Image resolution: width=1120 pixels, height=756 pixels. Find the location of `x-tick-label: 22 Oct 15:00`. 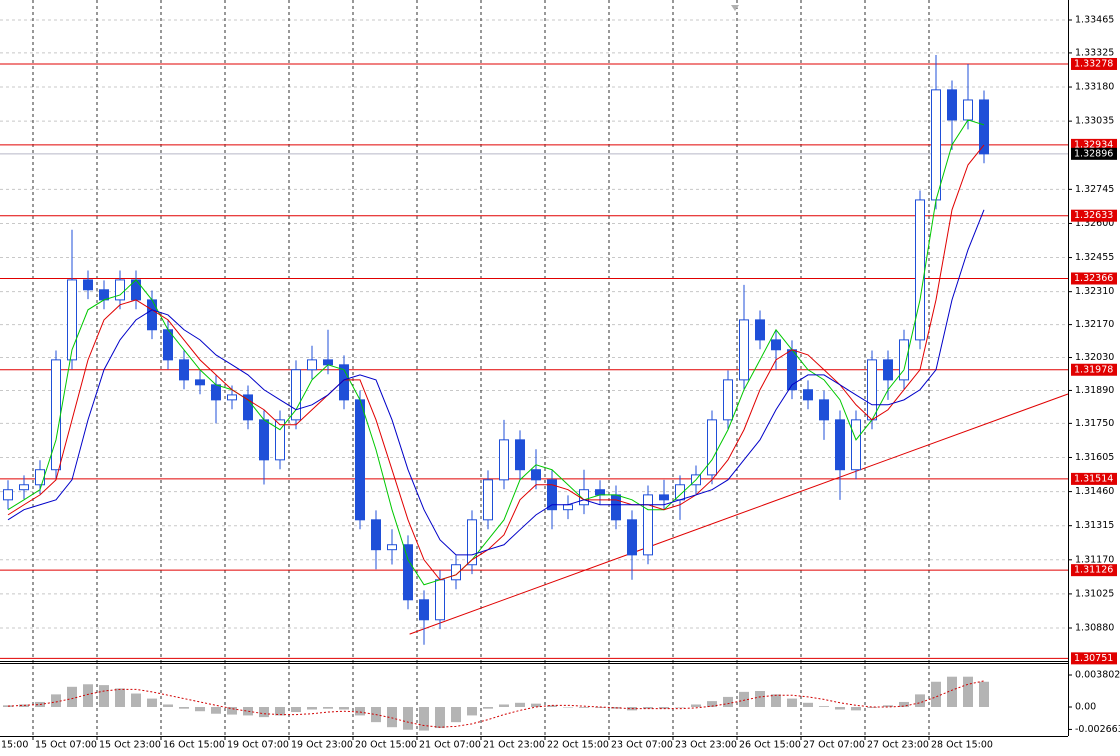

x-tick-label: 22 Oct 15:00 is located at coordinates (578, 745).